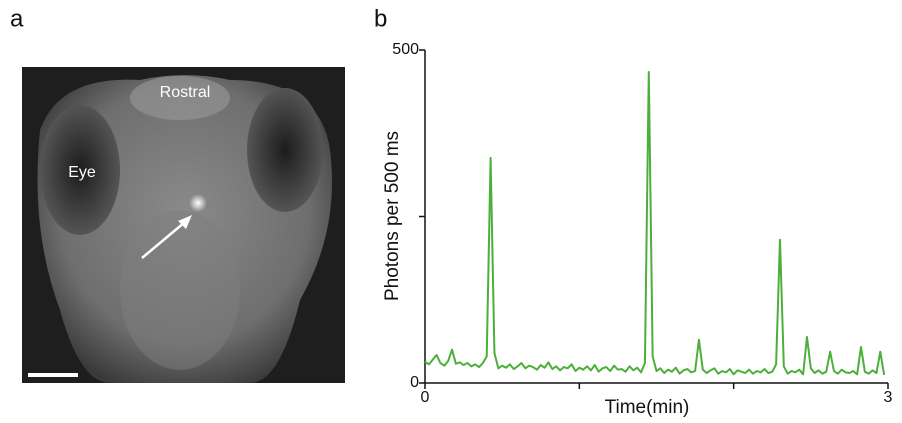  Describe the element at coordinates (380, 18) in the screenshot. I see `panel-label: b` at that location.